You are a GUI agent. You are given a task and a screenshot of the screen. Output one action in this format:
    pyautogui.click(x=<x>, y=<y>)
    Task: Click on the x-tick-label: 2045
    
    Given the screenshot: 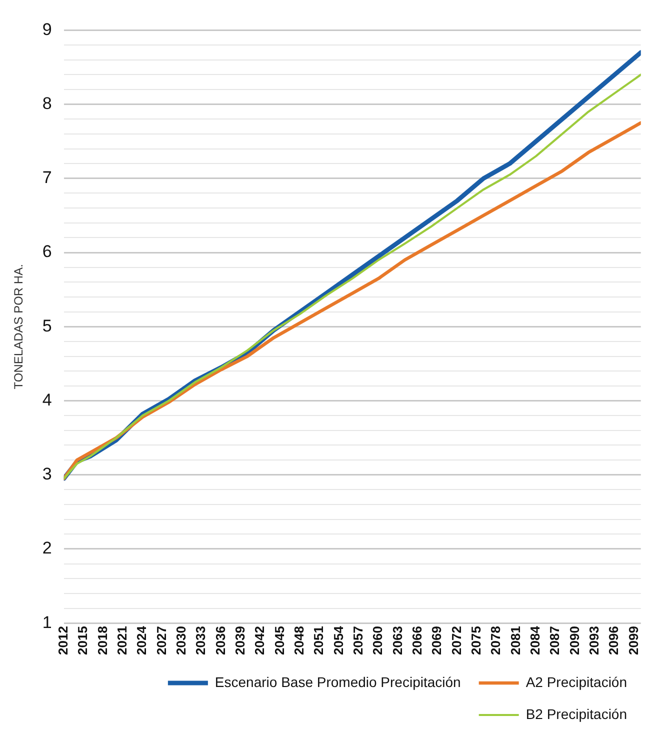 What is the action you would take?
    pyautogui.click(x=279, y=640)
    